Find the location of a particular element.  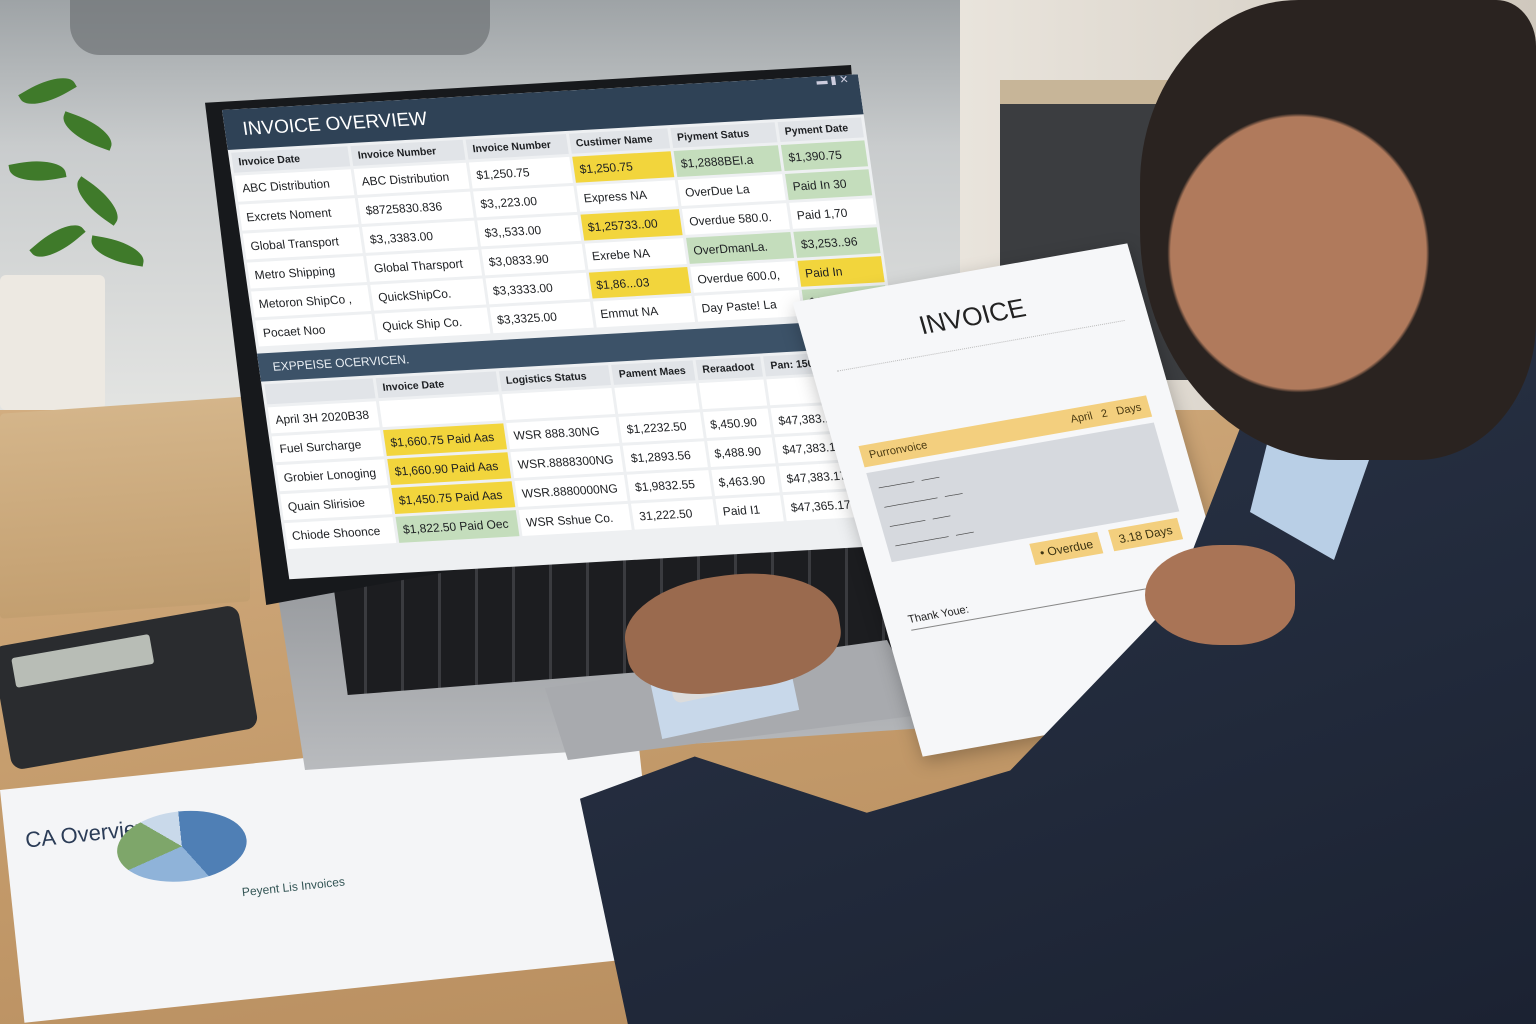

table-cell: WSR 888.30NG is located at coordinates (562, 433).